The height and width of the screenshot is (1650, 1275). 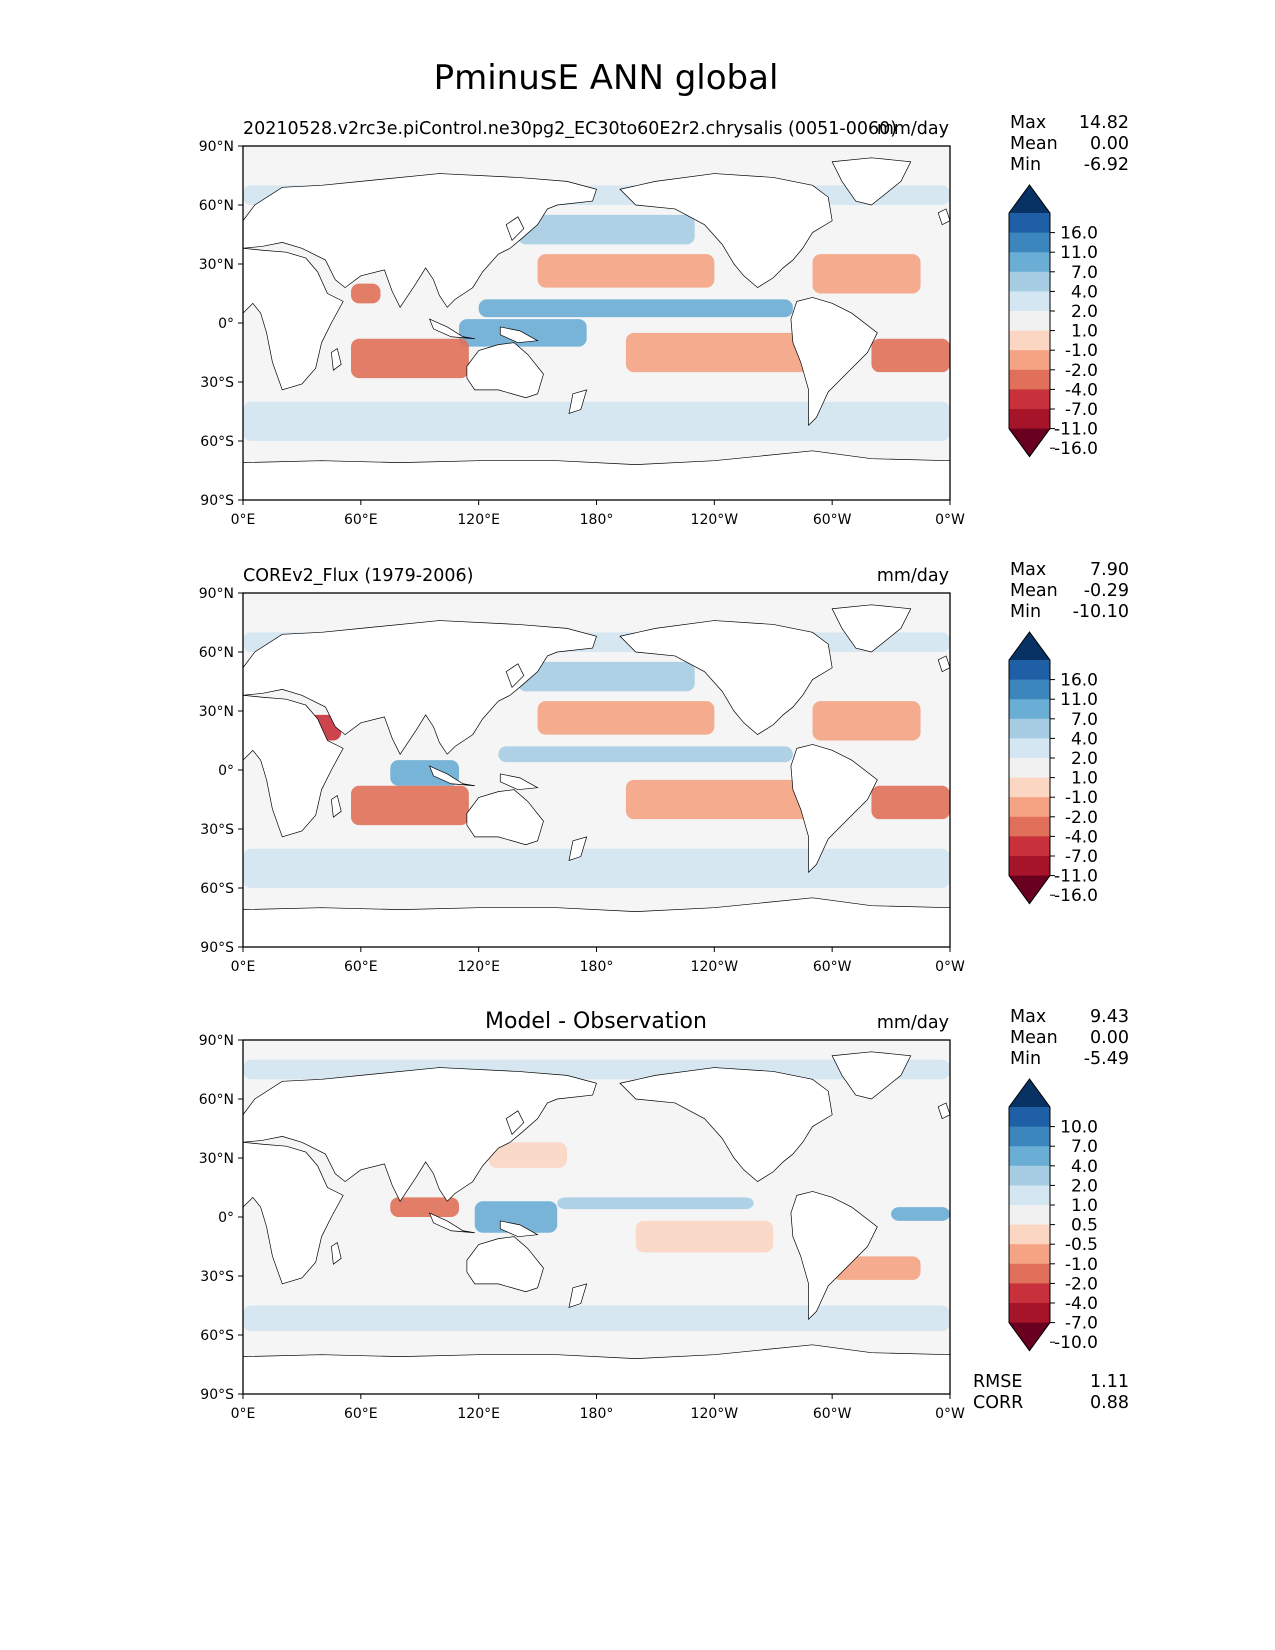 What do you see at coordinates (1076, 877) in the screenshot?
I see `colorbar-level-label: -11.0` at bounding box center [1076, 877].